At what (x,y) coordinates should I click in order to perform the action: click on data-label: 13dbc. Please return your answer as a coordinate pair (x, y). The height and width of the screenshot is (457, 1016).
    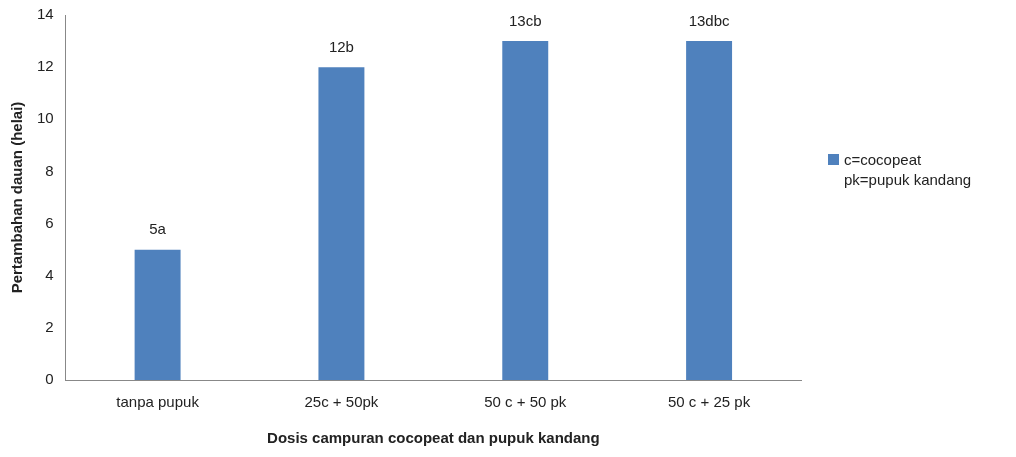
    Looking at the image, I should click on (709, 20).